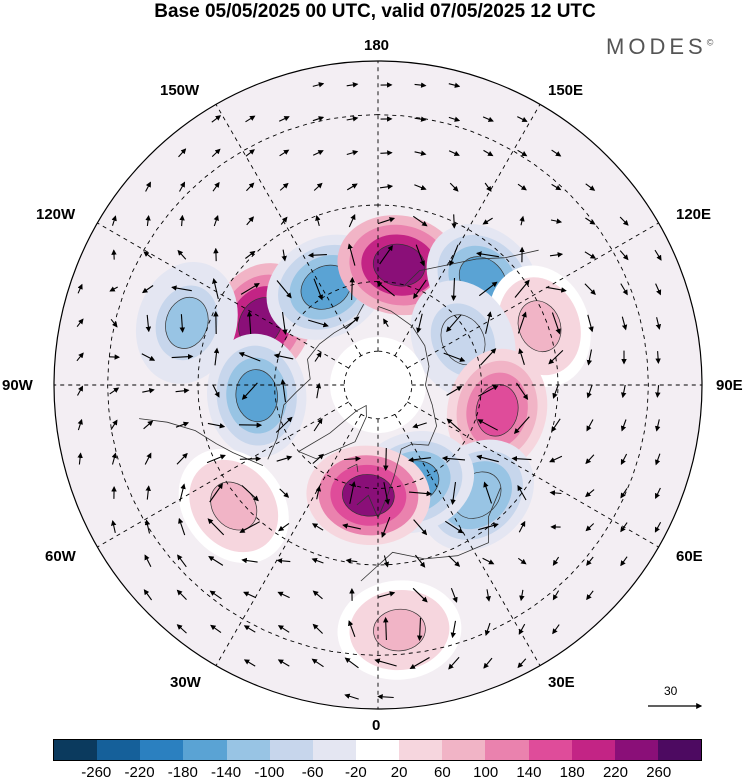 The height and width of the screenshot is (783, 750). Describe the element at coordinates (529, 772) in the screenshot. I see `colorbar-tick-label: 140` at that location.